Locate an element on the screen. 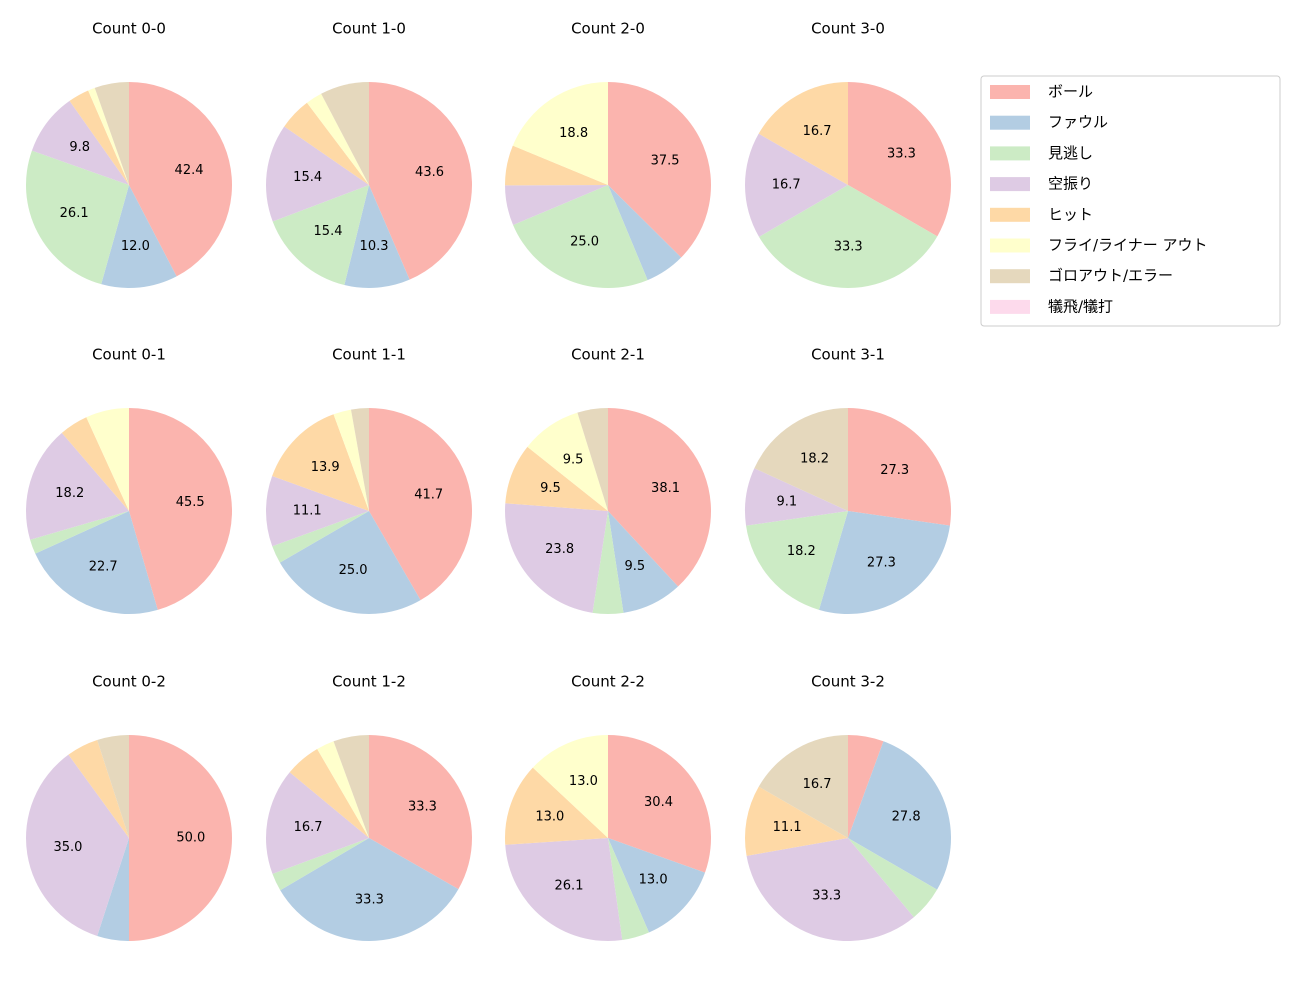  chart-title: Count 2-2 is located at coordinates (608, 682).